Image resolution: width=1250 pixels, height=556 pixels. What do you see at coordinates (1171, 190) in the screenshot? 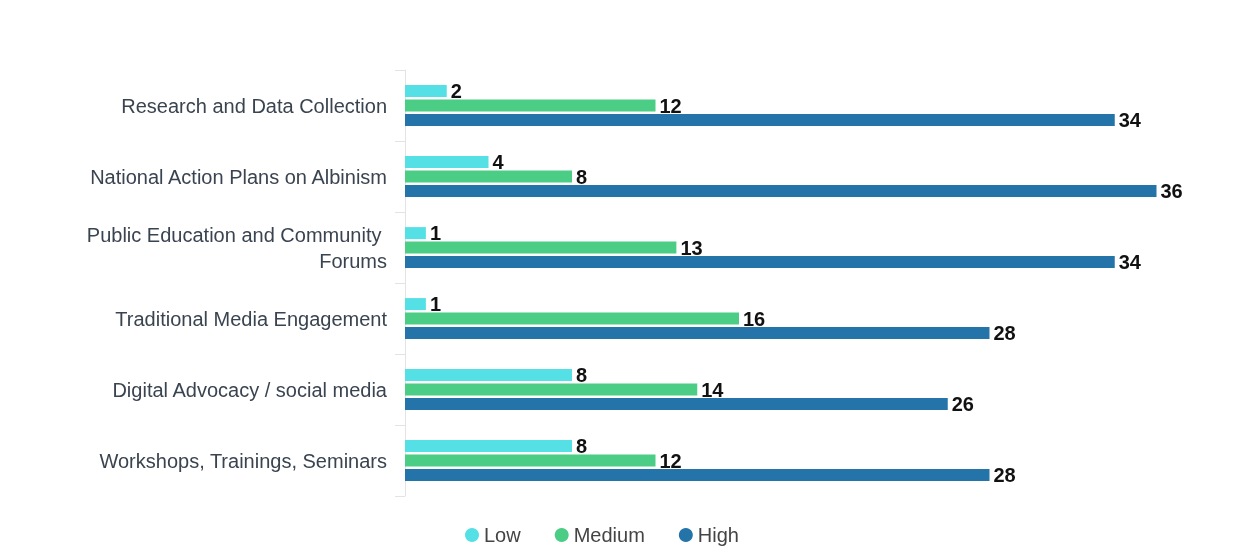
I see `data-label: 36` at bounding box center [1171, 190].